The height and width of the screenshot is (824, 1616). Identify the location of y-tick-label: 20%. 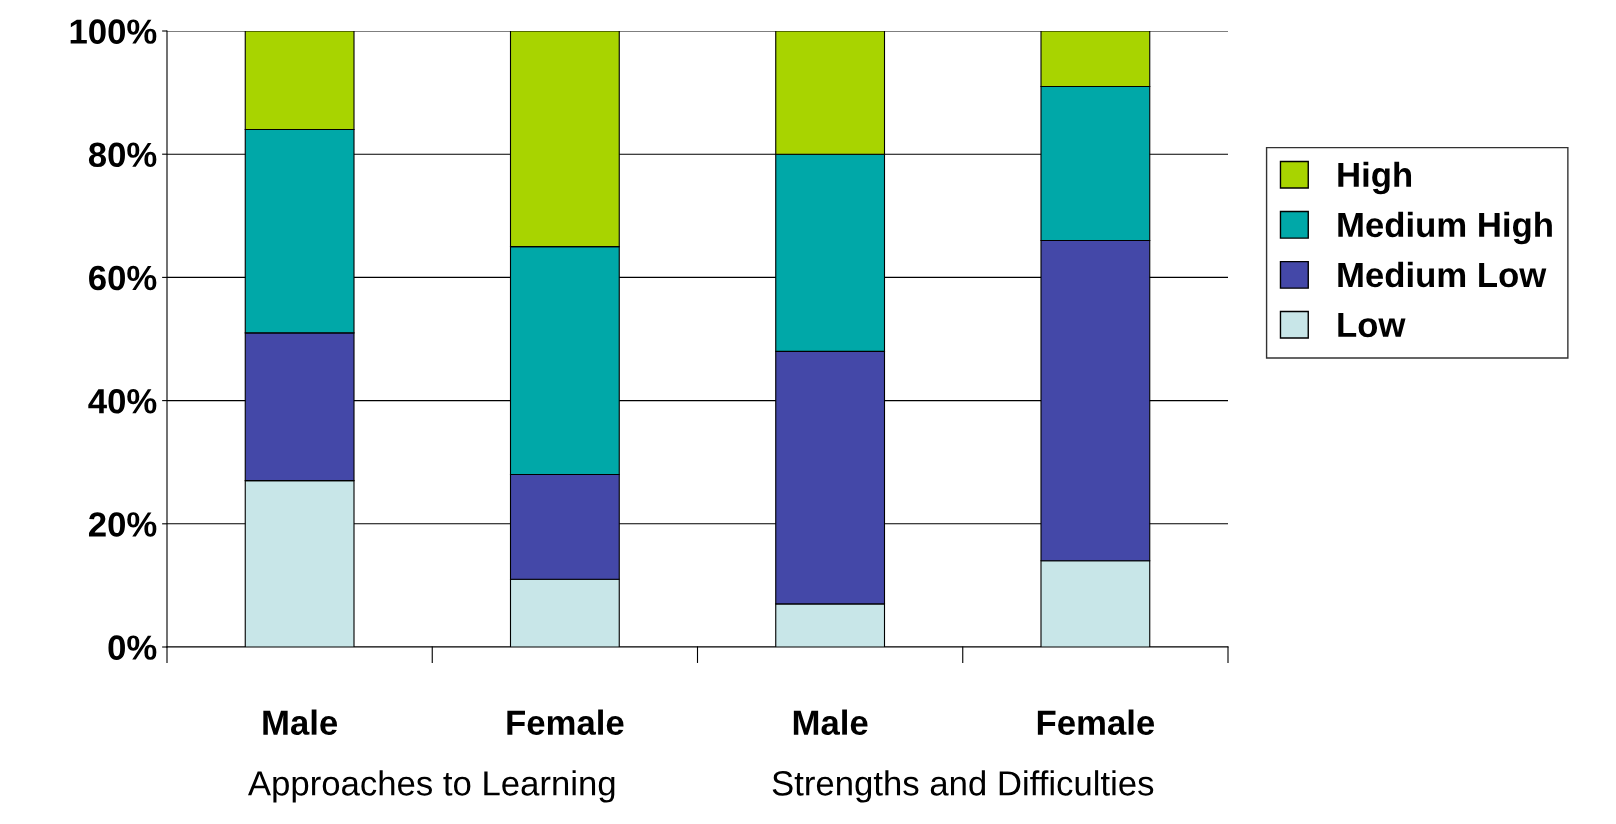
(122, 524).